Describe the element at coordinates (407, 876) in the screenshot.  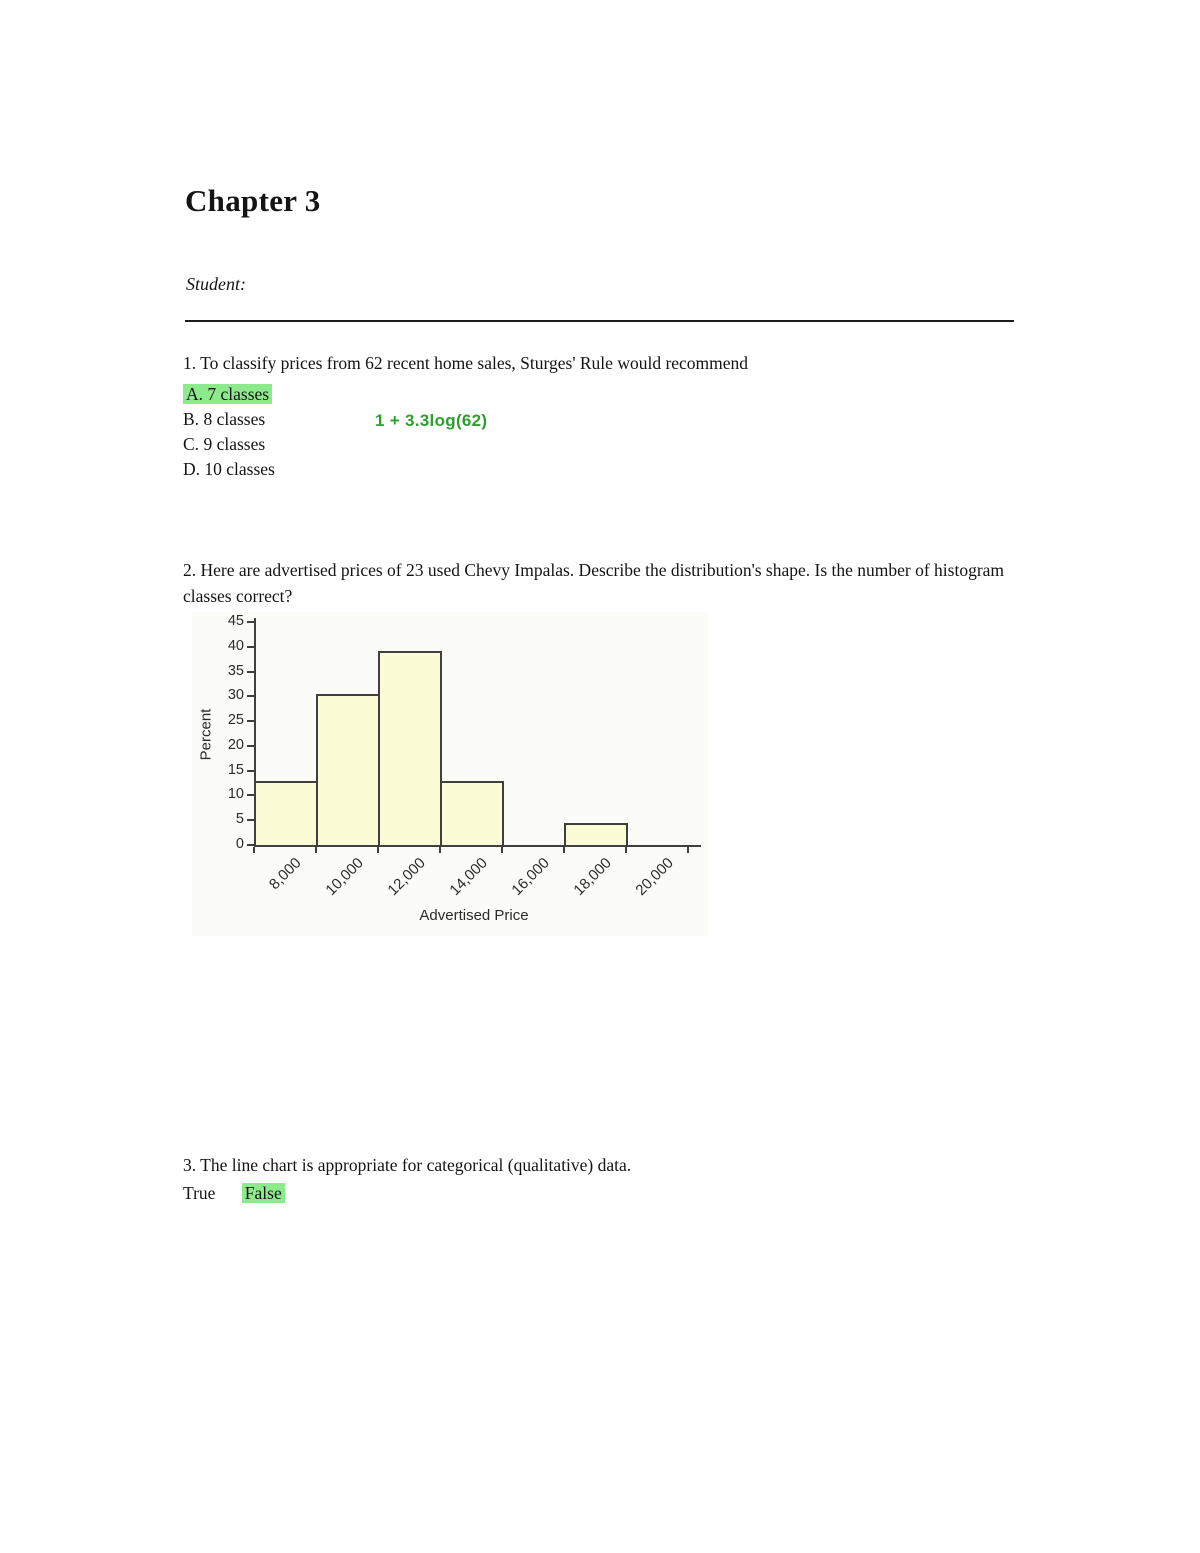
I see `x-tick-label: 12,000` at that location.